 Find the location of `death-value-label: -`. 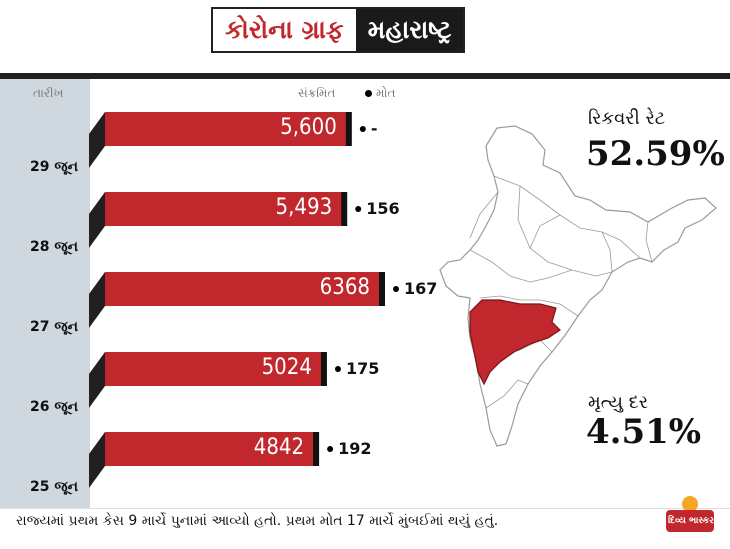

death-value-label: - is located at coordinates (374, 128).